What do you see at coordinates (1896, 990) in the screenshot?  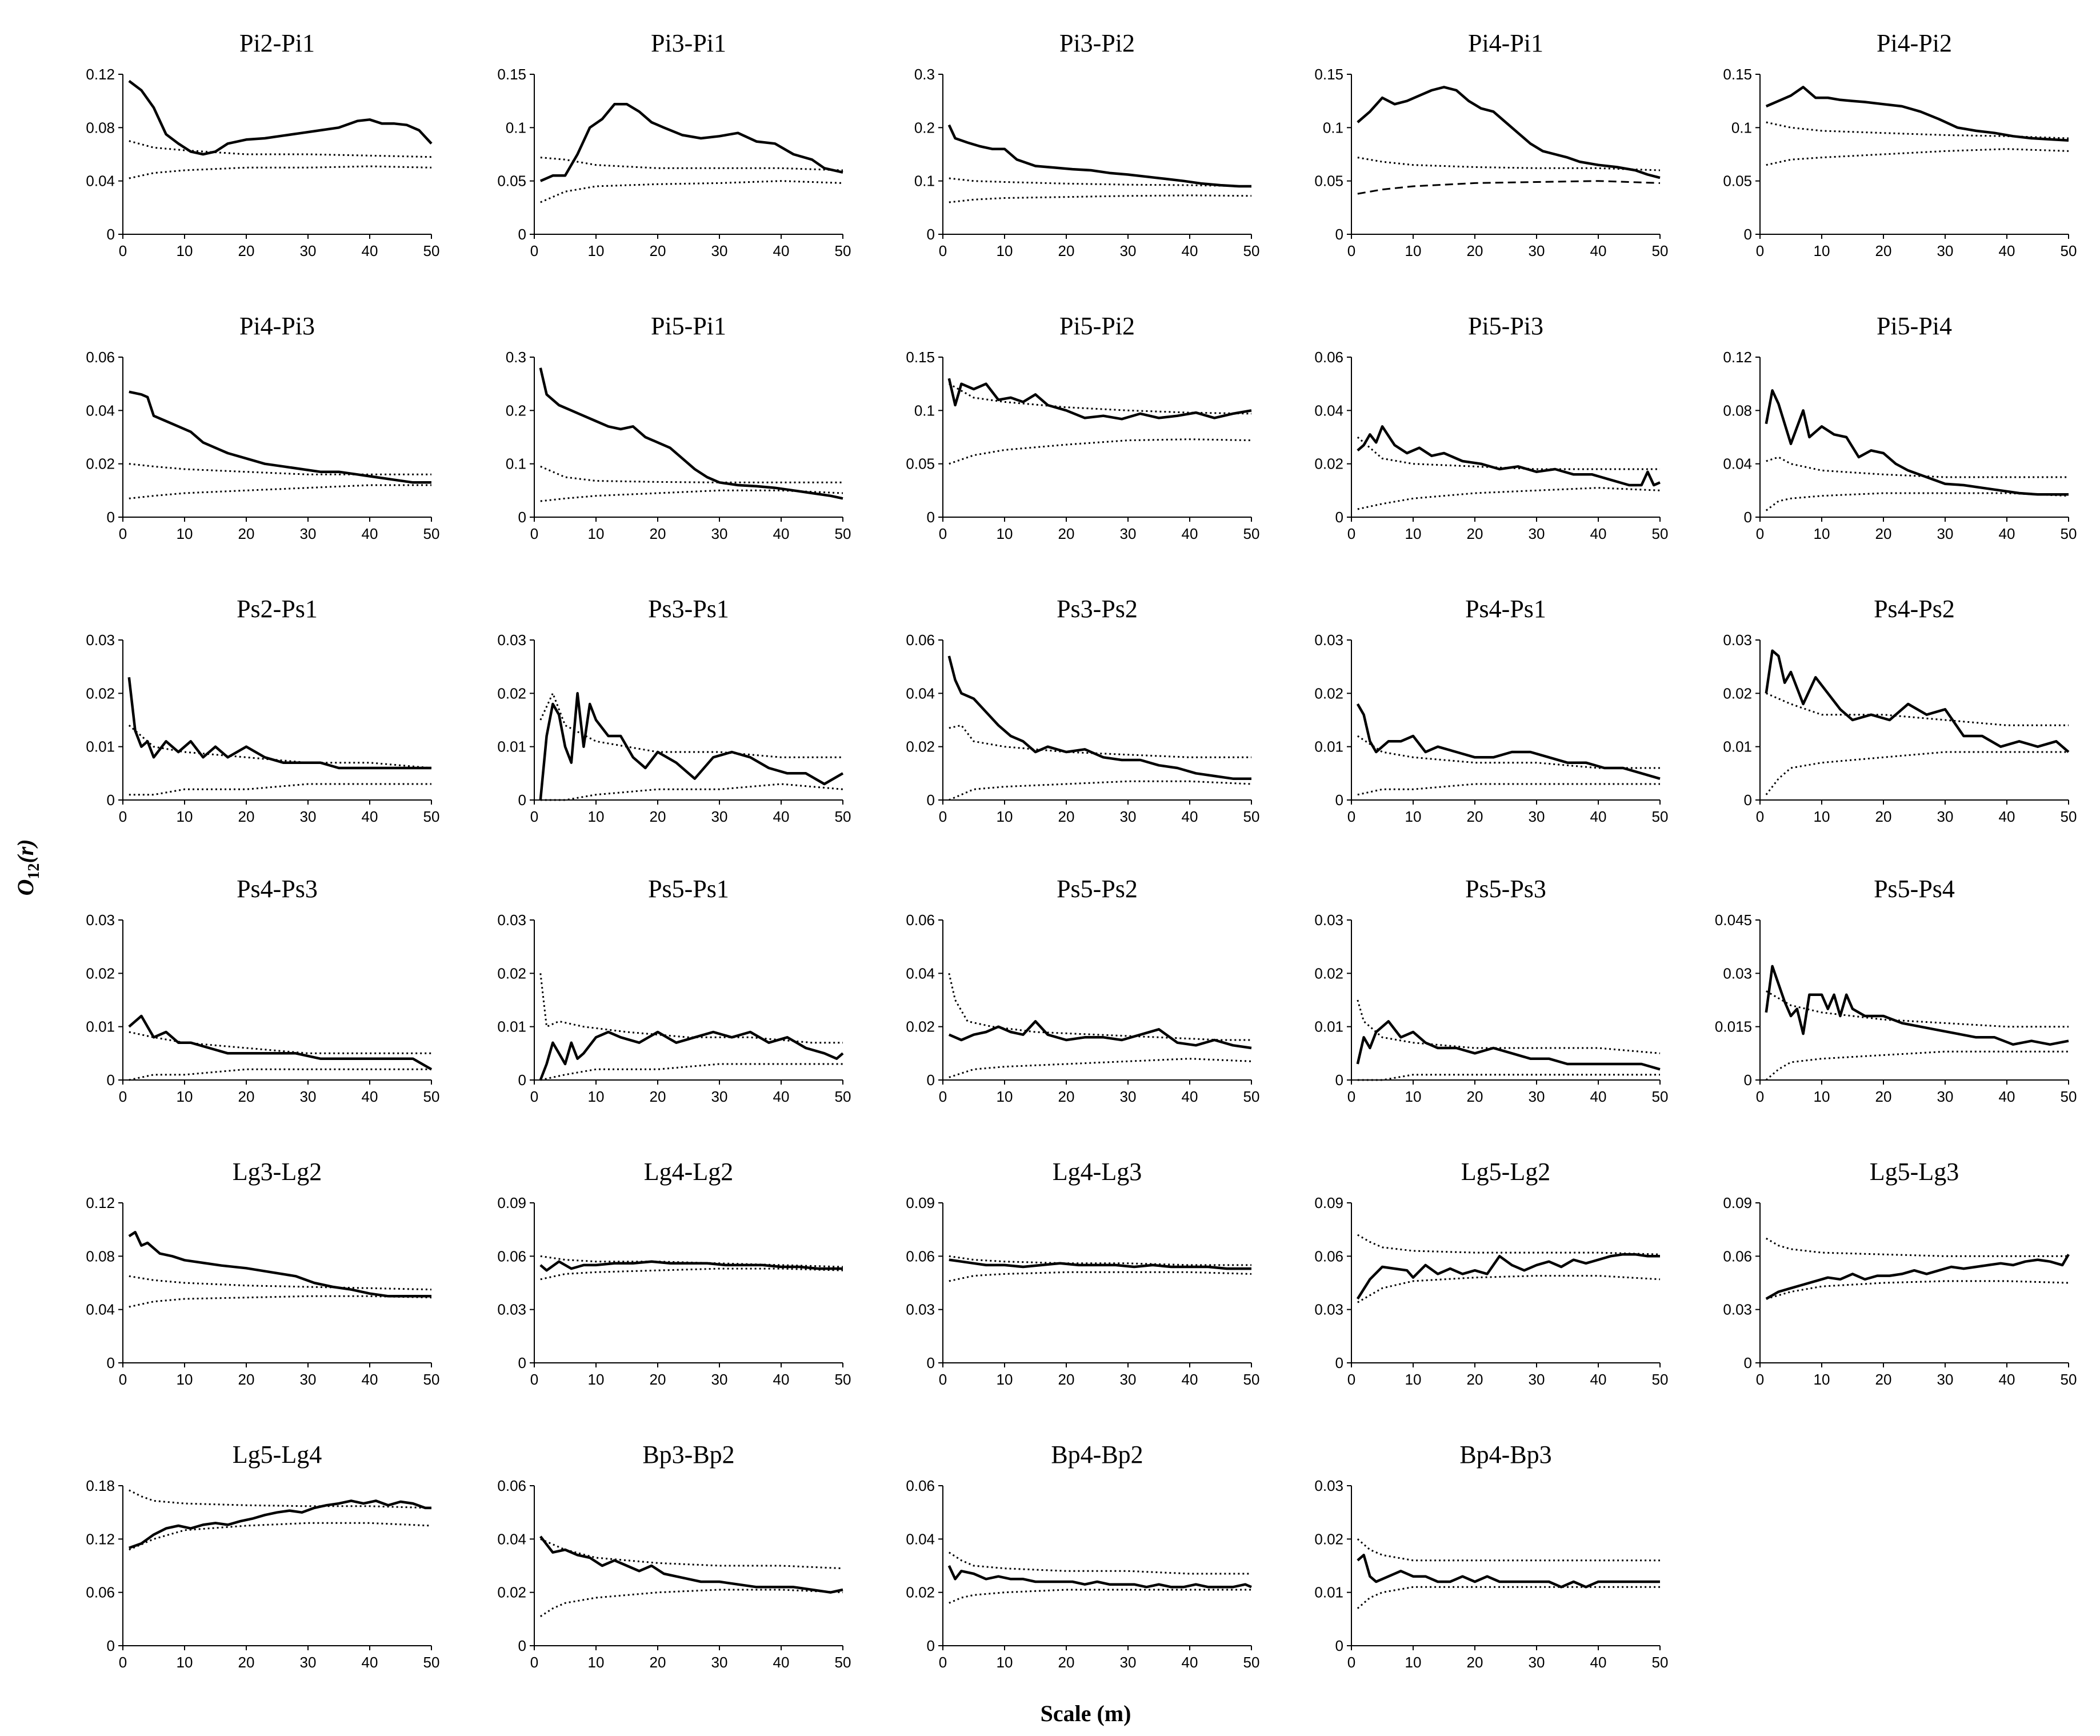 I see `chart-panel: Ps5-Ps4 0 0.015 0.03 0.045 0 10 20 30 40 50` at bounding box center [1896, 990].